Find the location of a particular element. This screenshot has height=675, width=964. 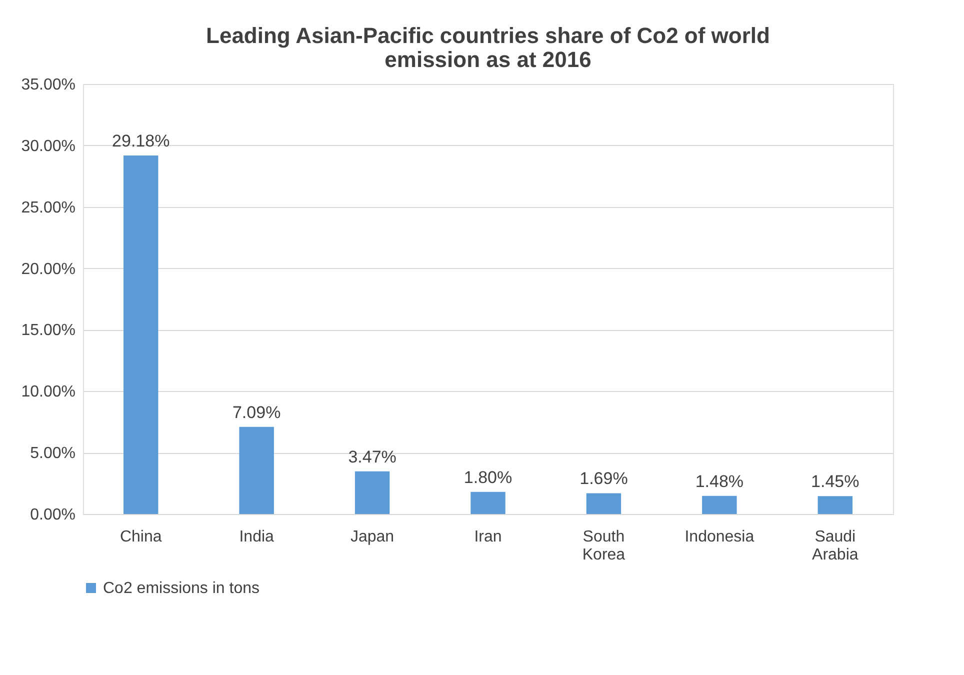

text: 1.48% is located at coordinates (719, 481).